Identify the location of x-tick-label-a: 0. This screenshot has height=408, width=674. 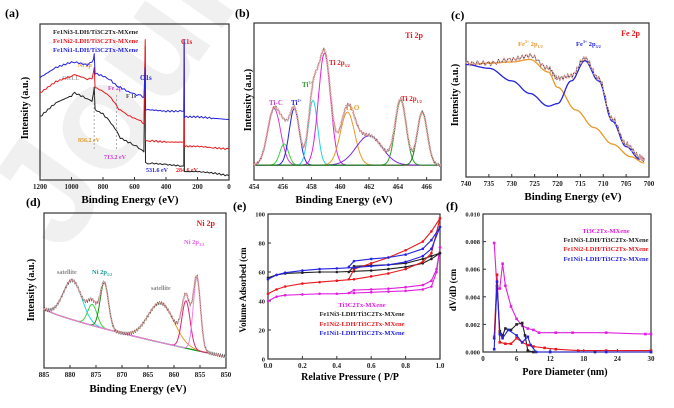
(229, 187).